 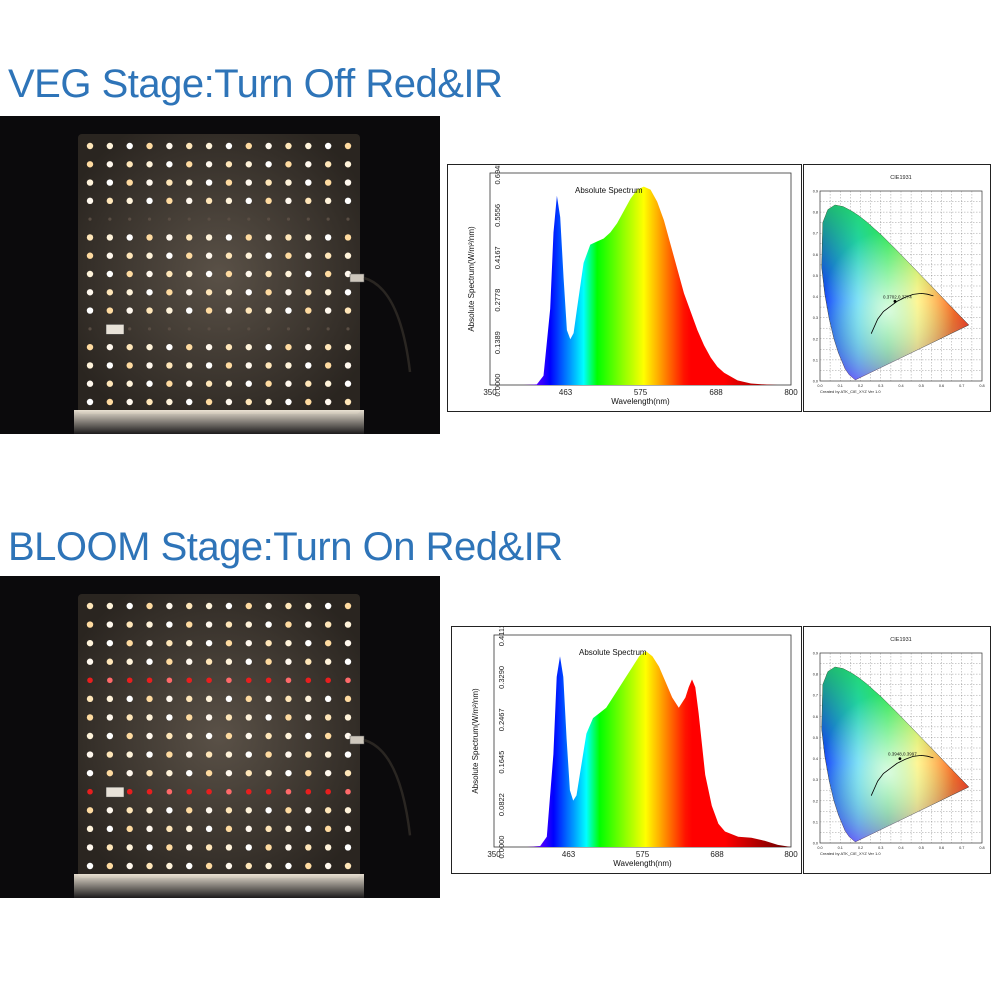 What do you see at coordinates (961, 848) in the screenshot?
I see `cie-x-tick: 0.7` at bounding box center [961, 848].